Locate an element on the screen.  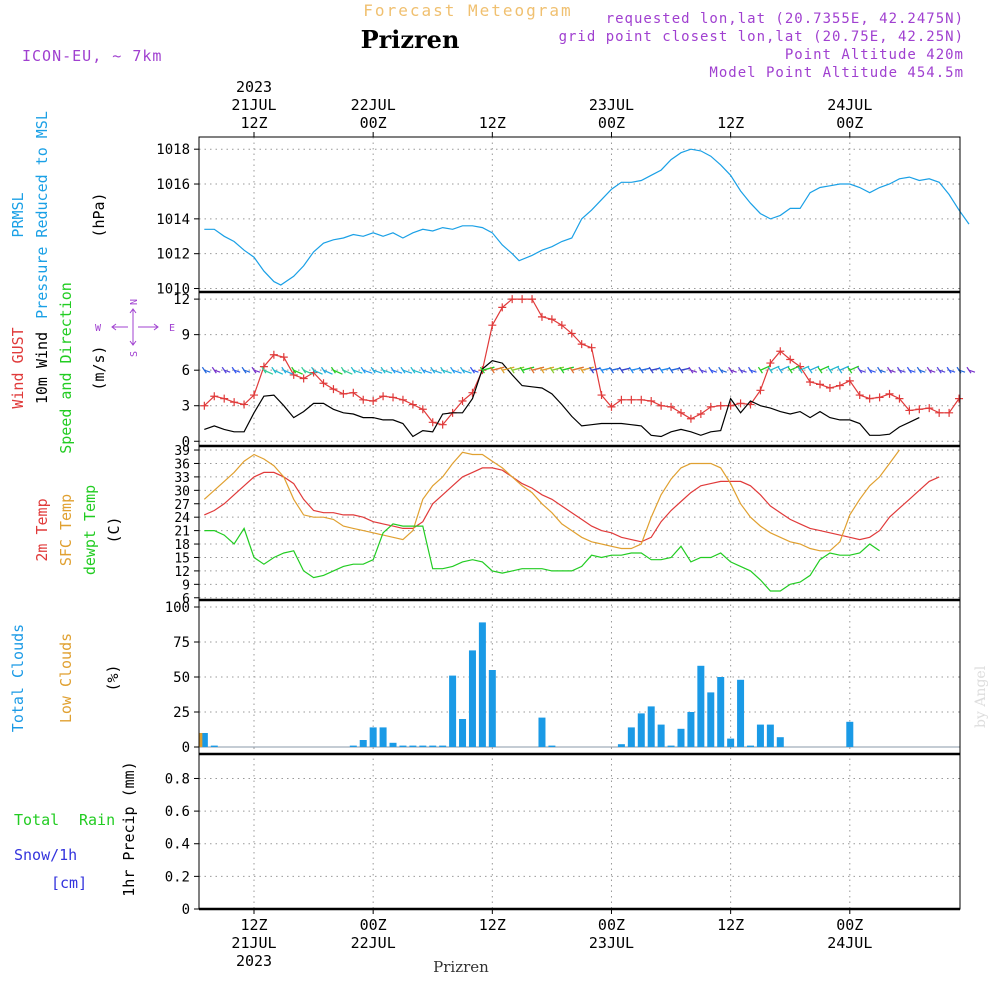
y-tick-label: 1012 is located at coordinates (173, 255).